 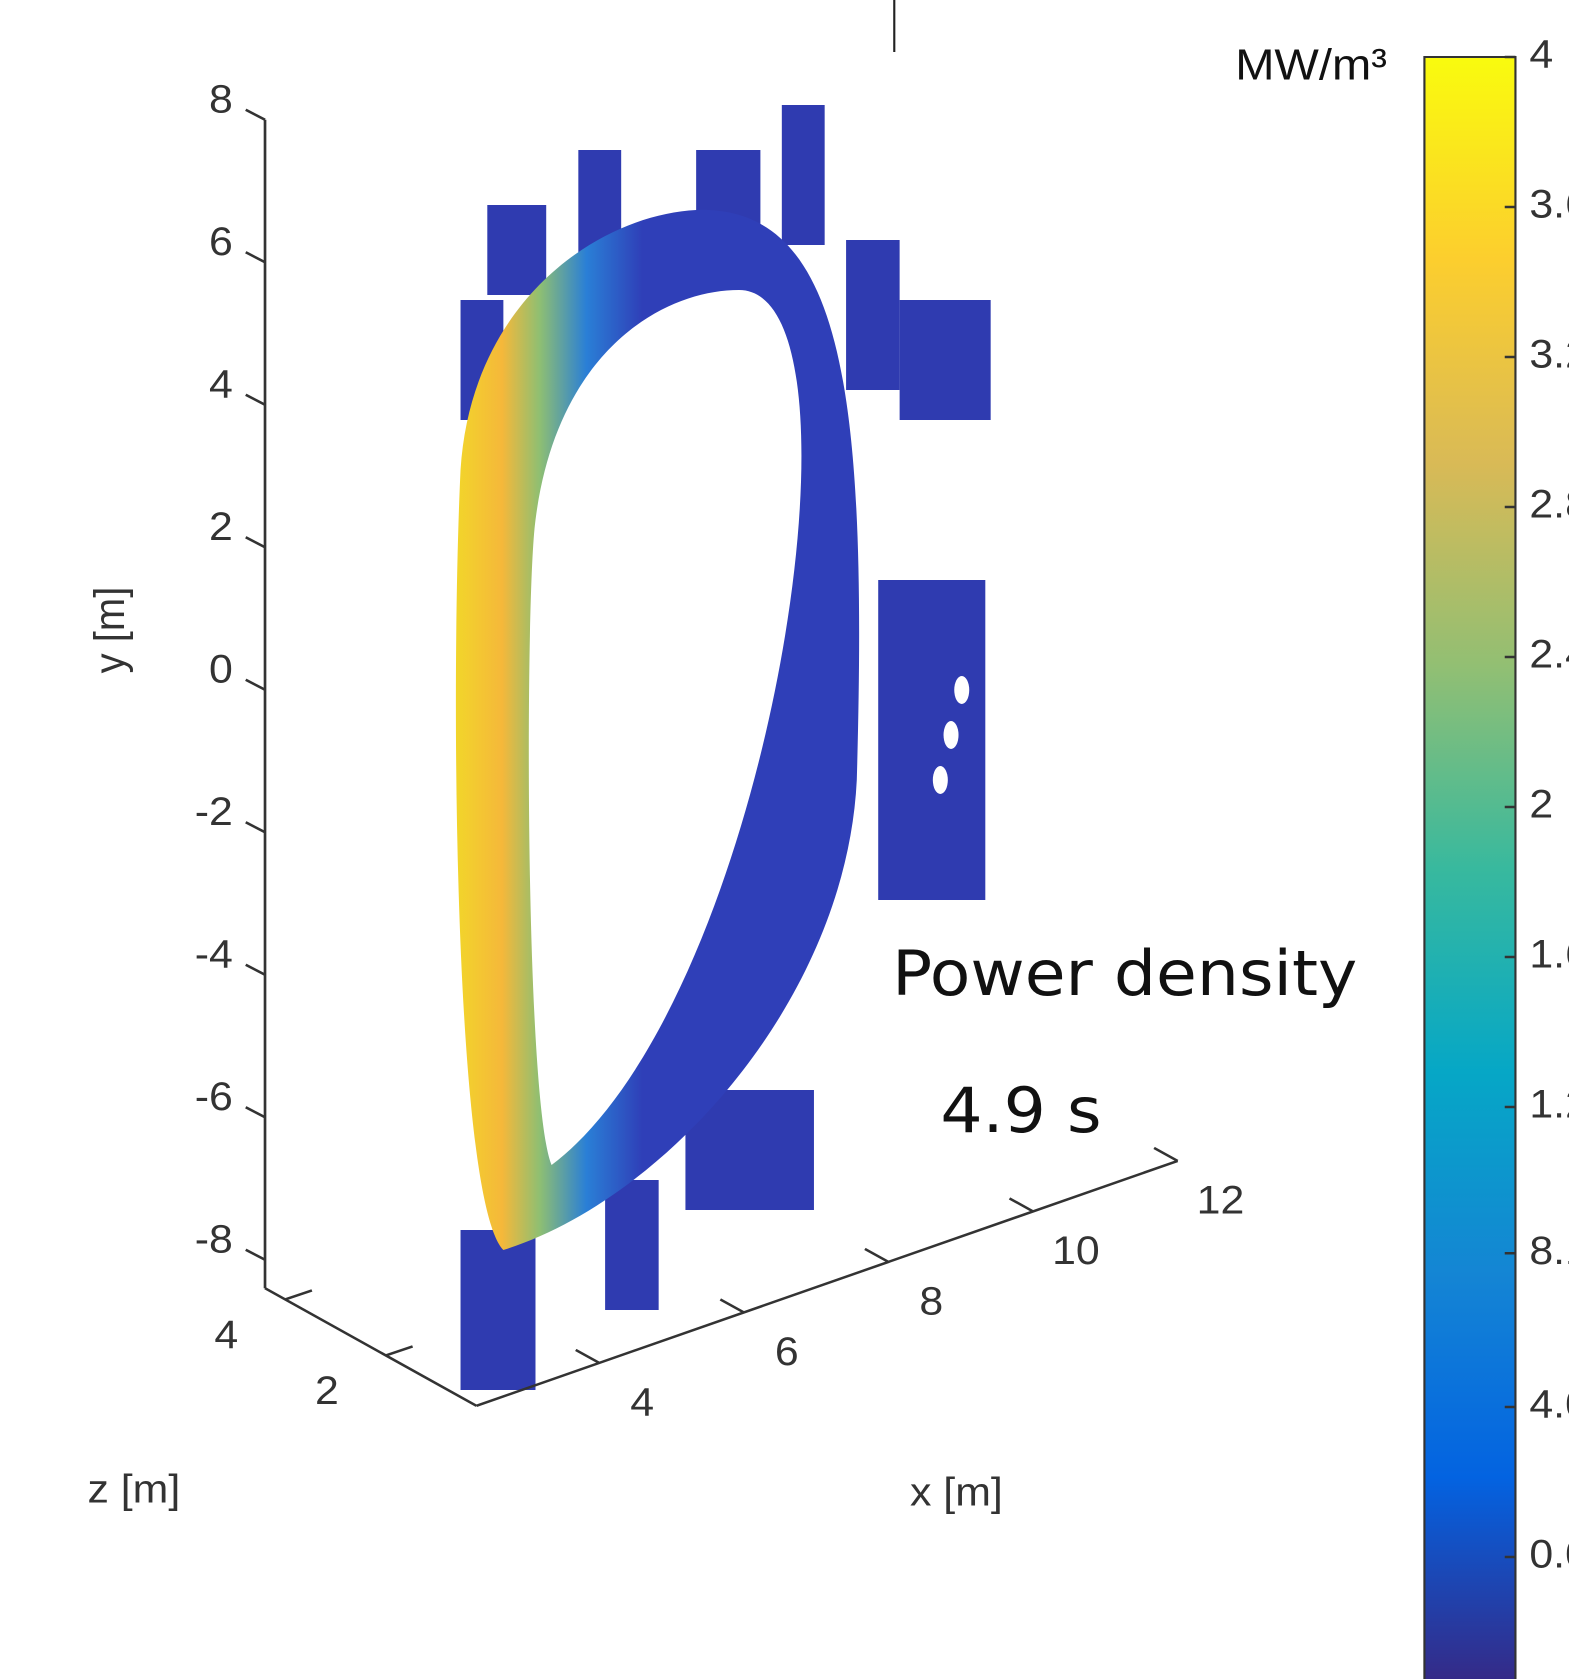 What do you see at coordinates (956, 1491) in the screenshot?
I see `x-axis-label: x [m]` at bounding box center [956, 1491].